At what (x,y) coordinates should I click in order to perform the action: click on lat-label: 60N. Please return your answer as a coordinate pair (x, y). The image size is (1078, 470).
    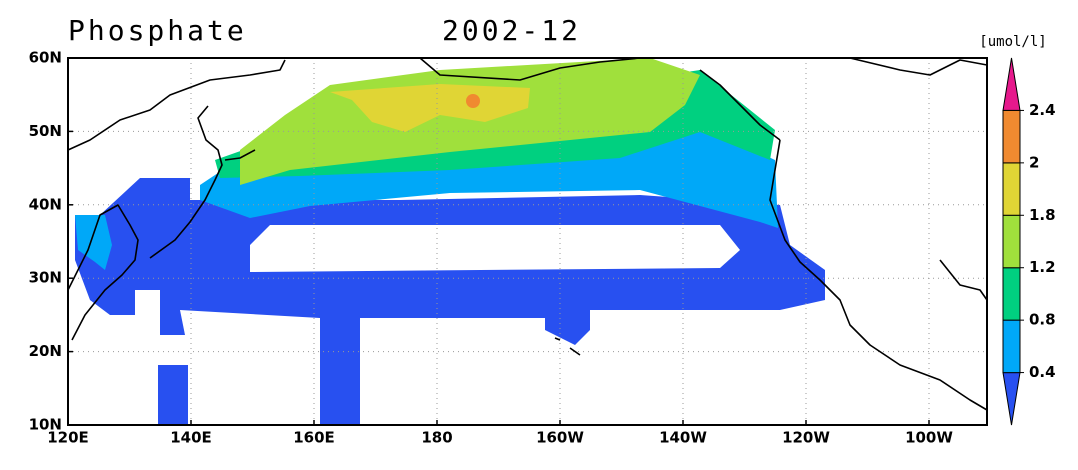
    Looking at the image, I should click on (45, 58).